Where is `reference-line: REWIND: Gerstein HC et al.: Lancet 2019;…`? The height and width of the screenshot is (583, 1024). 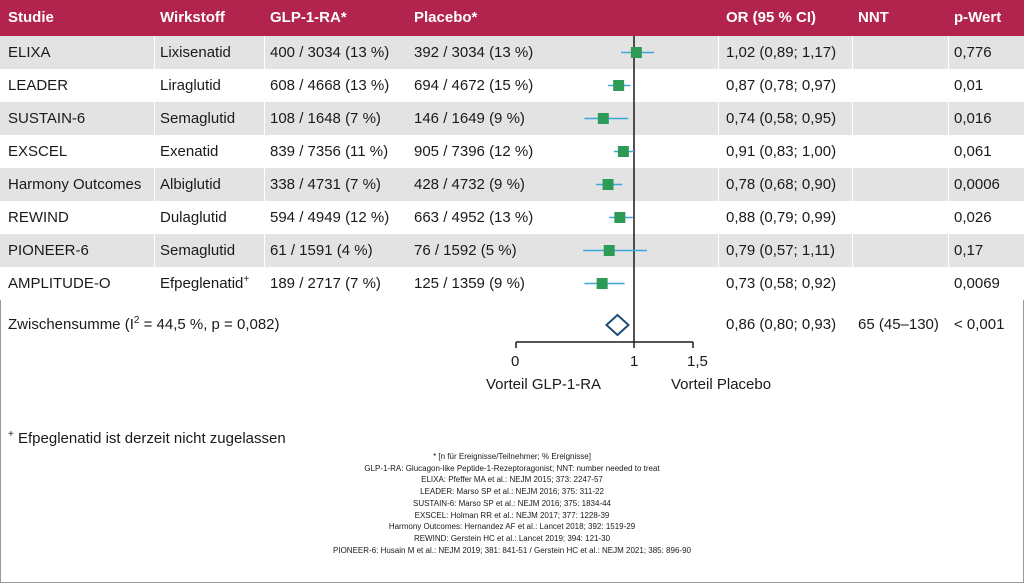 reference-line: REWIND: Gerstein HC et al.: Lancet 2019;… is located at coordinates (512, 538).